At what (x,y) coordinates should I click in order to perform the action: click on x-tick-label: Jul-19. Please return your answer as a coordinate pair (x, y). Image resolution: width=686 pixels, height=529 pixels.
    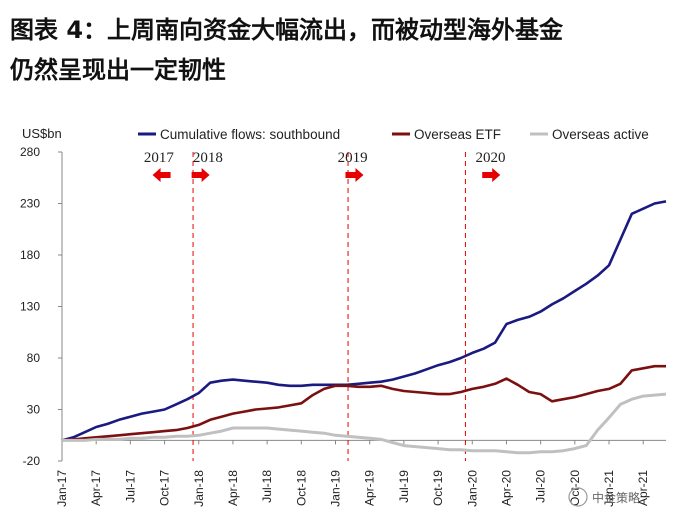
    Looking at the image, I should click on (404, 486).